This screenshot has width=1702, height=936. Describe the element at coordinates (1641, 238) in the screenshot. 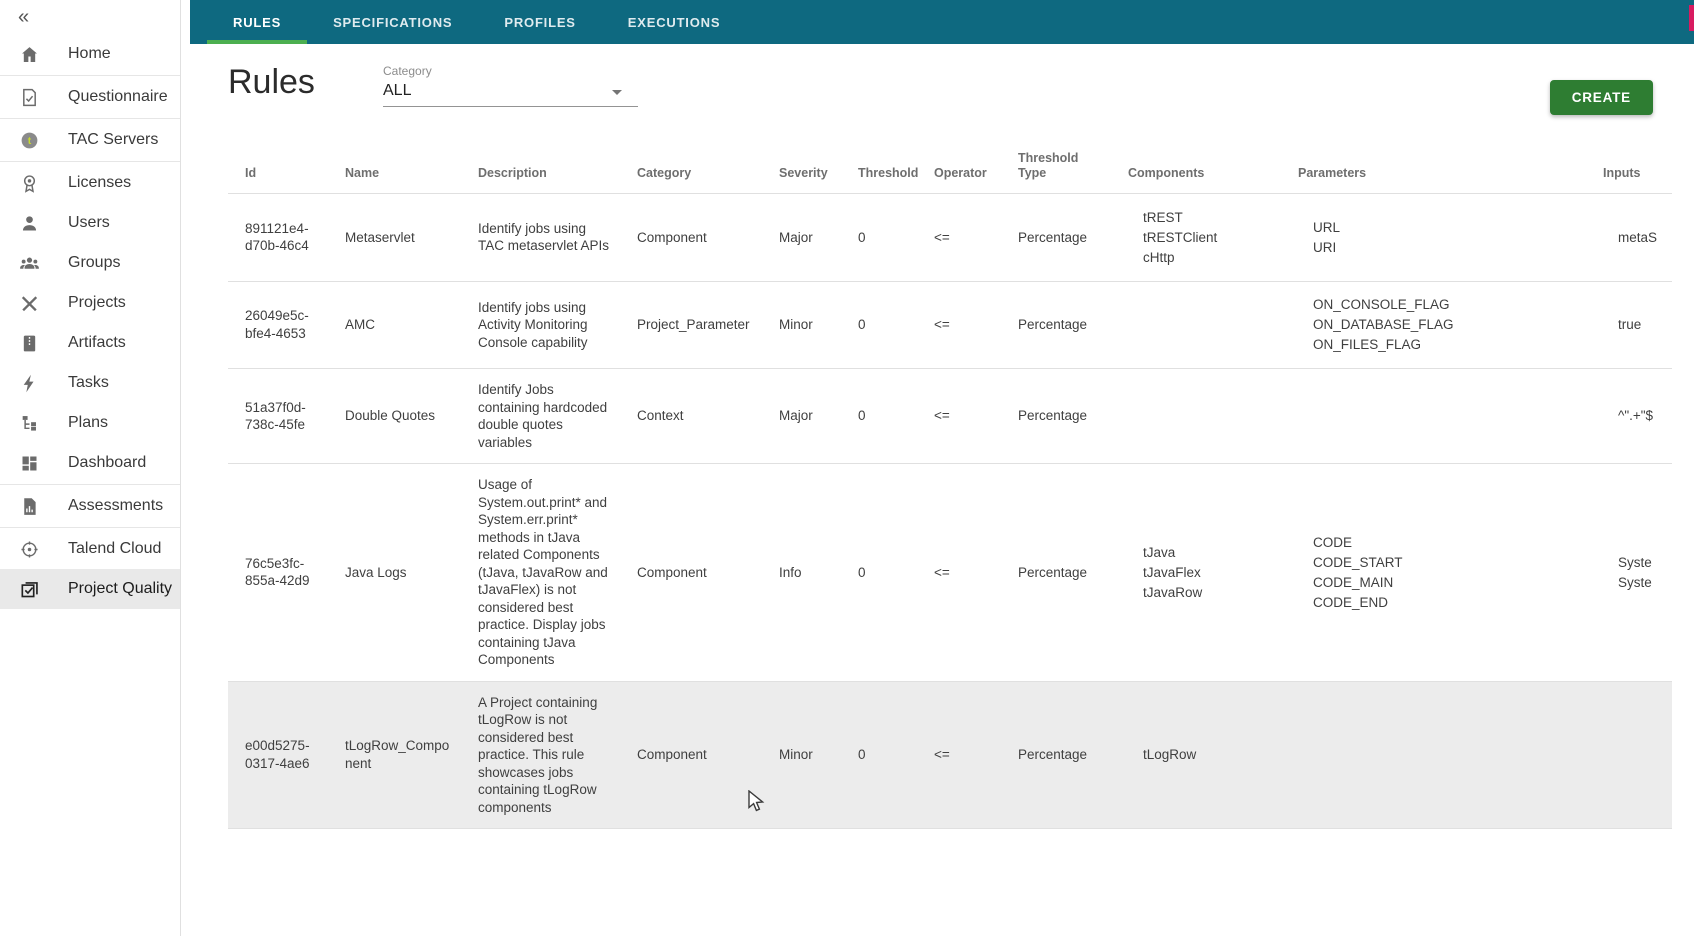

I see `cell-inputs-item: metaS` at that location.